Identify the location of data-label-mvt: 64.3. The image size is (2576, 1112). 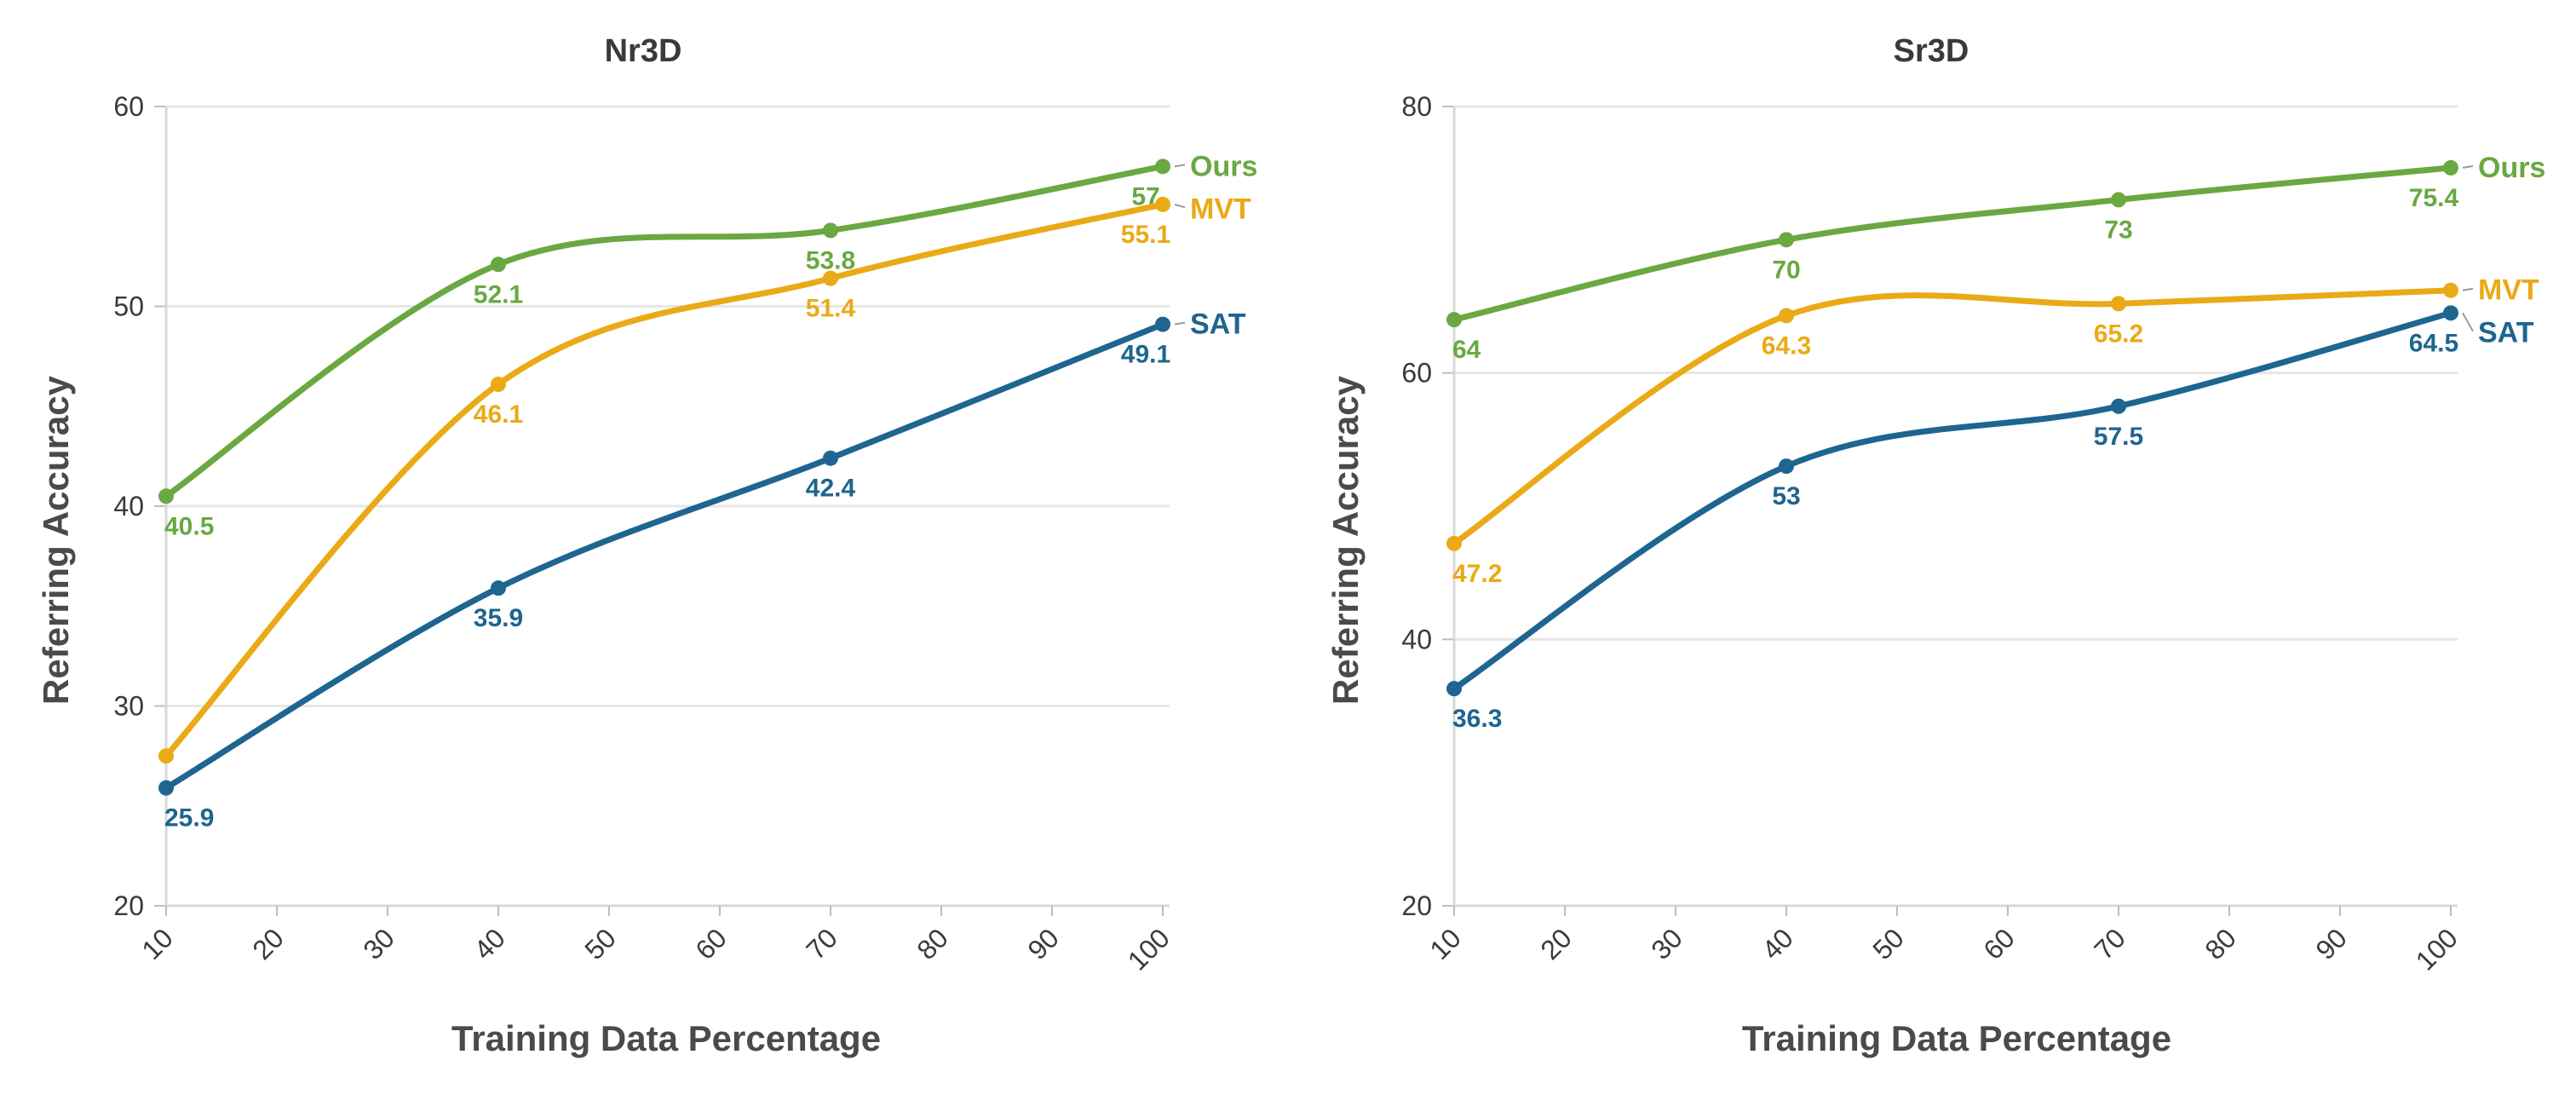
(1787, 345).